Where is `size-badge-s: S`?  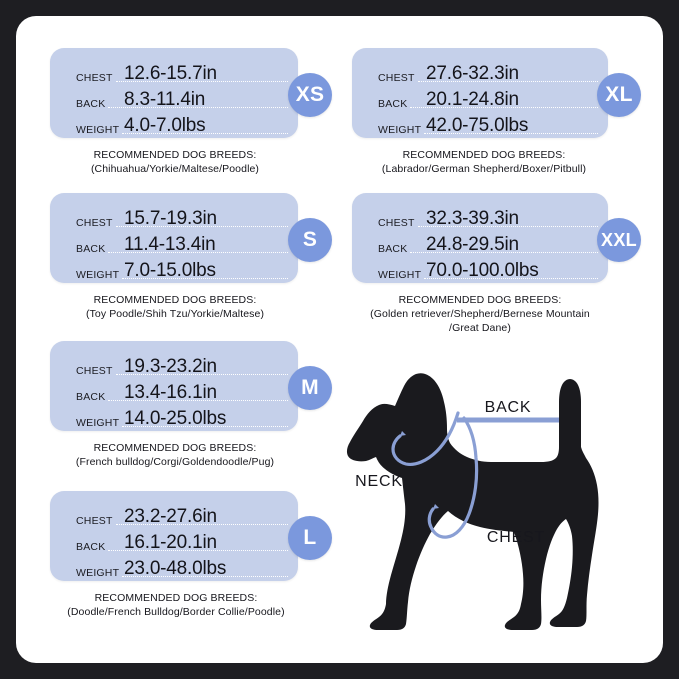
size-badge-s: S is located at coordinates (310, 240).